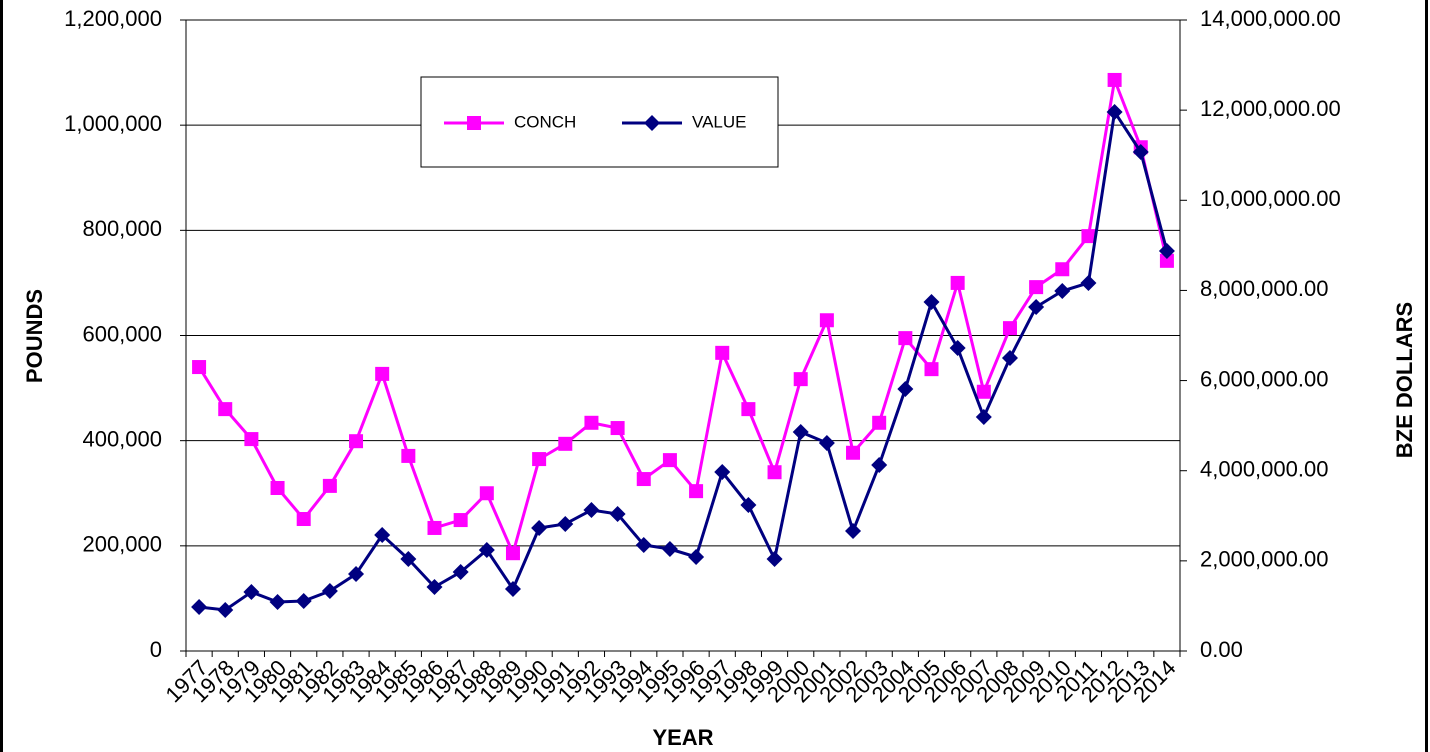  I want to click on y-tick-label: 200,000, so click(122, 544).